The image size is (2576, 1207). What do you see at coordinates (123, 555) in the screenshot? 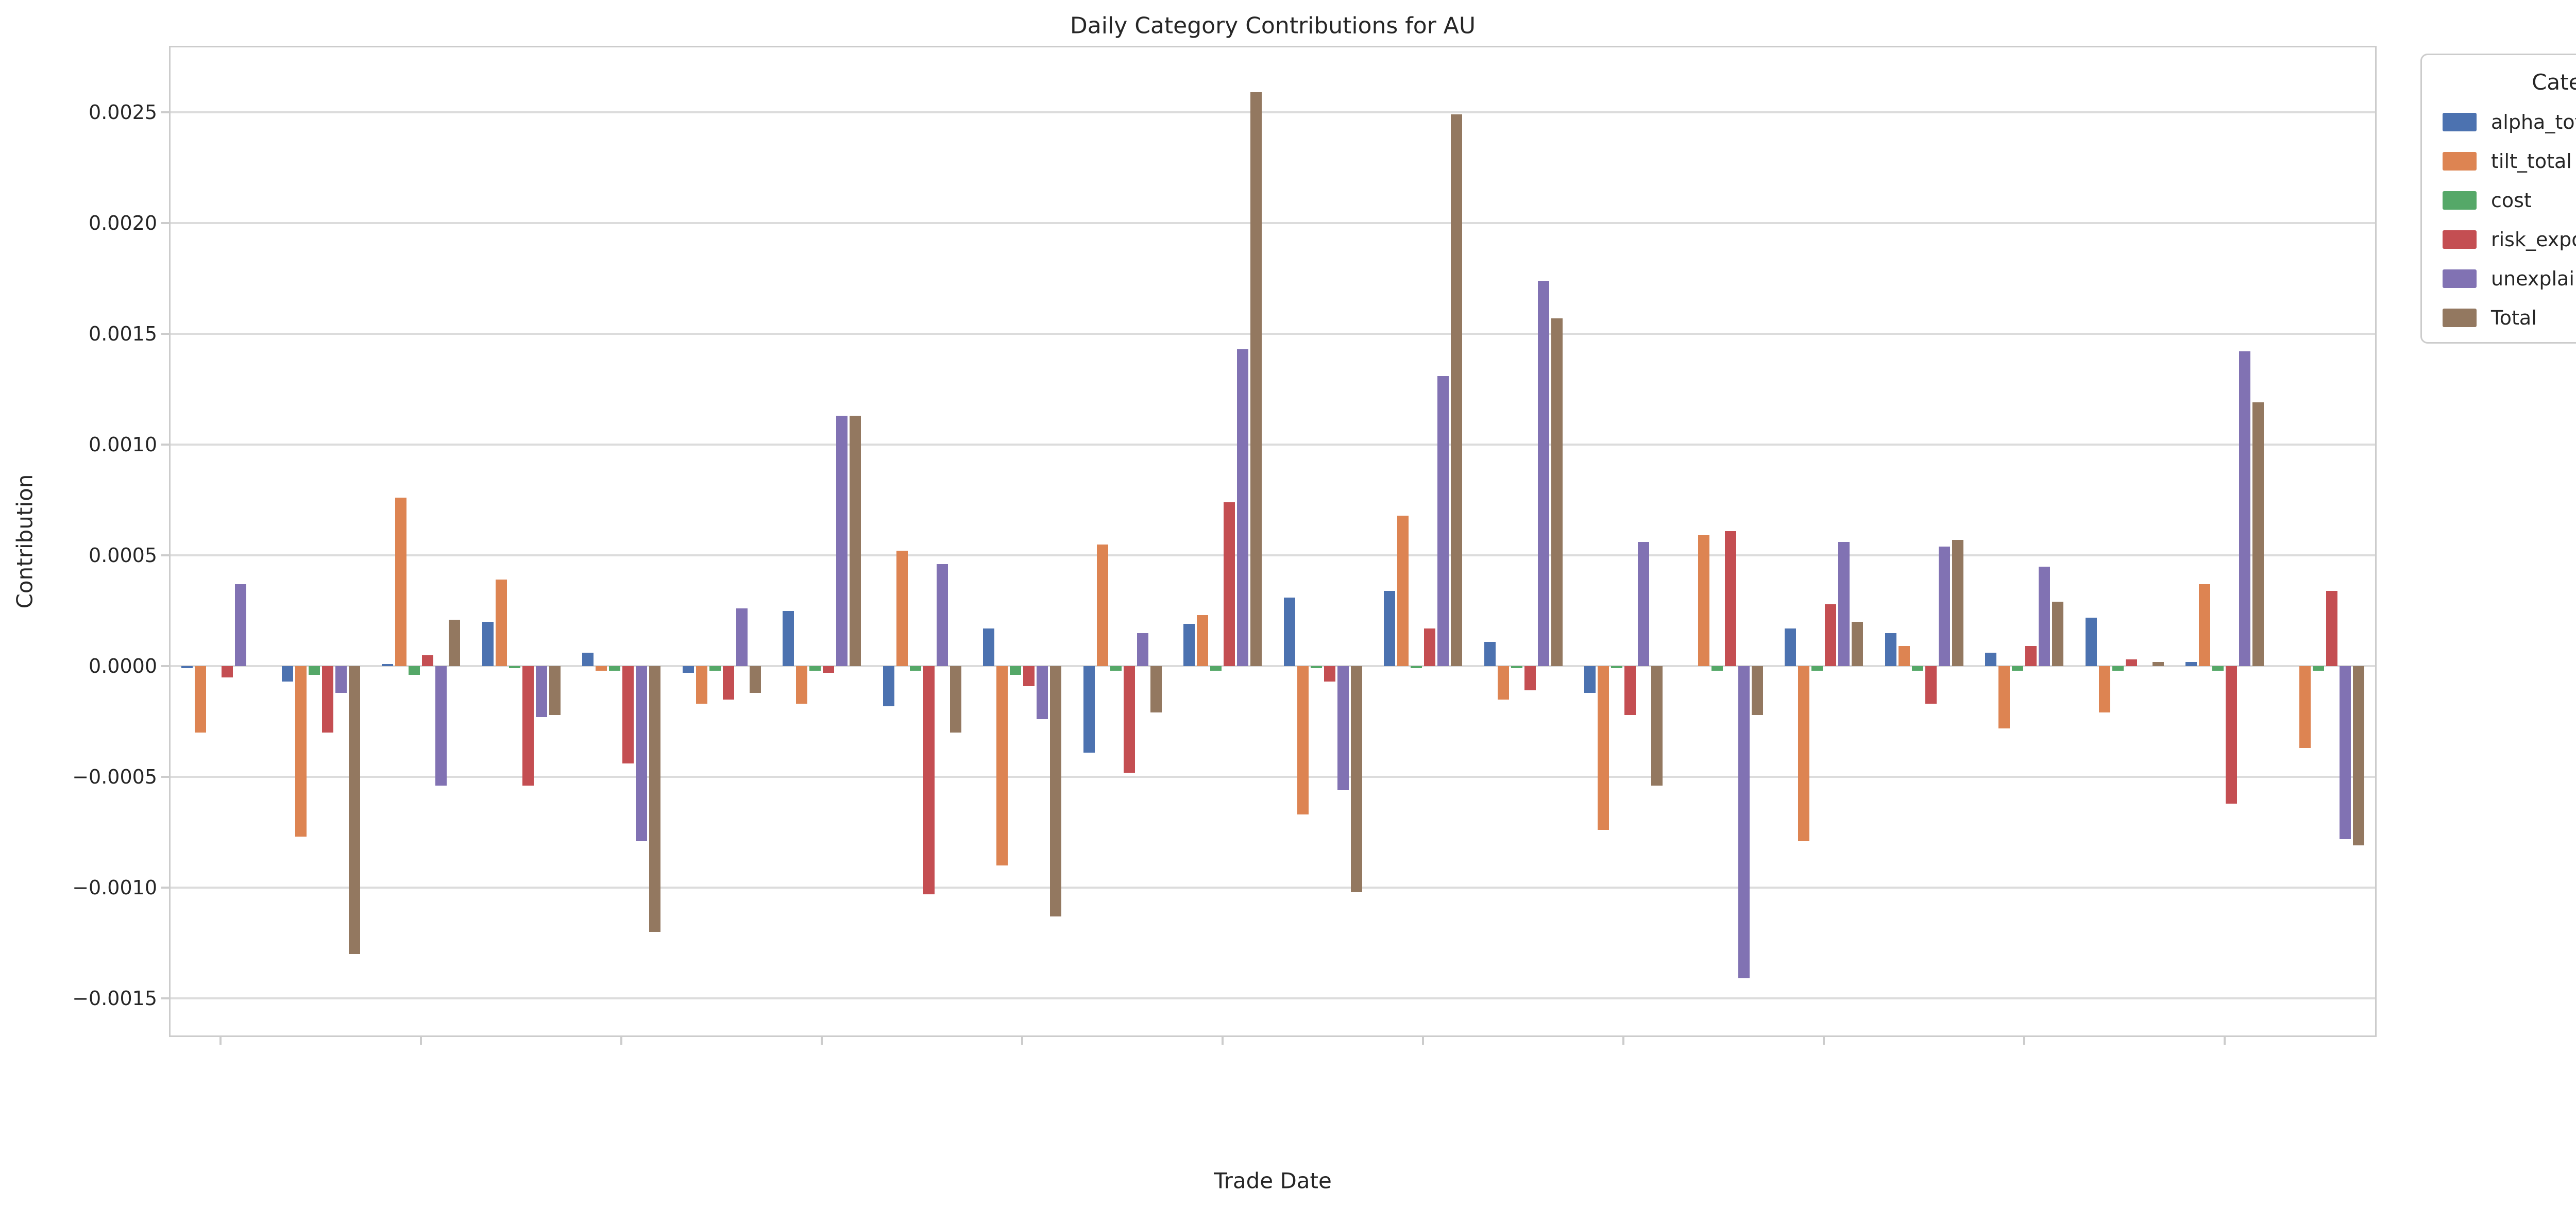
I see `y-tick-label: 0.0005` at bounding box center [123, 555].